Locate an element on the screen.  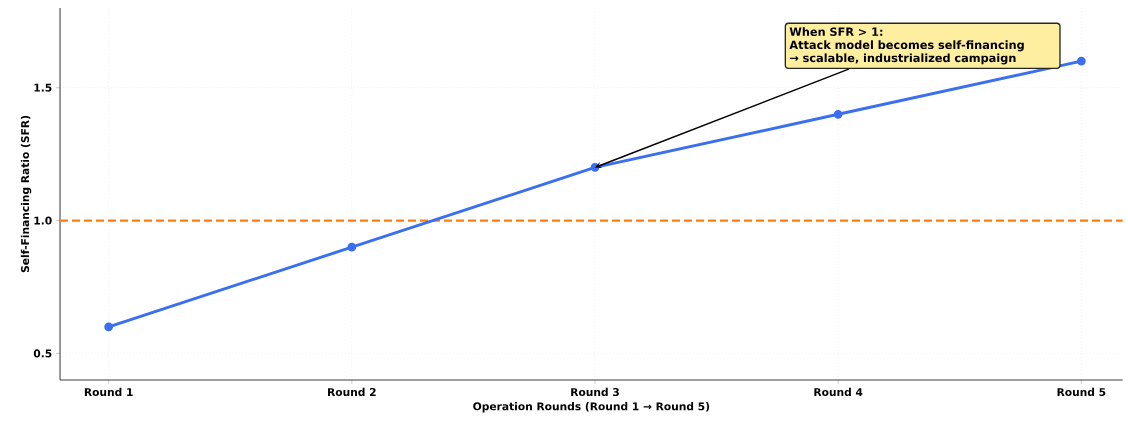
x-tick-label: Round 1 is located at coordinates (108, 392).